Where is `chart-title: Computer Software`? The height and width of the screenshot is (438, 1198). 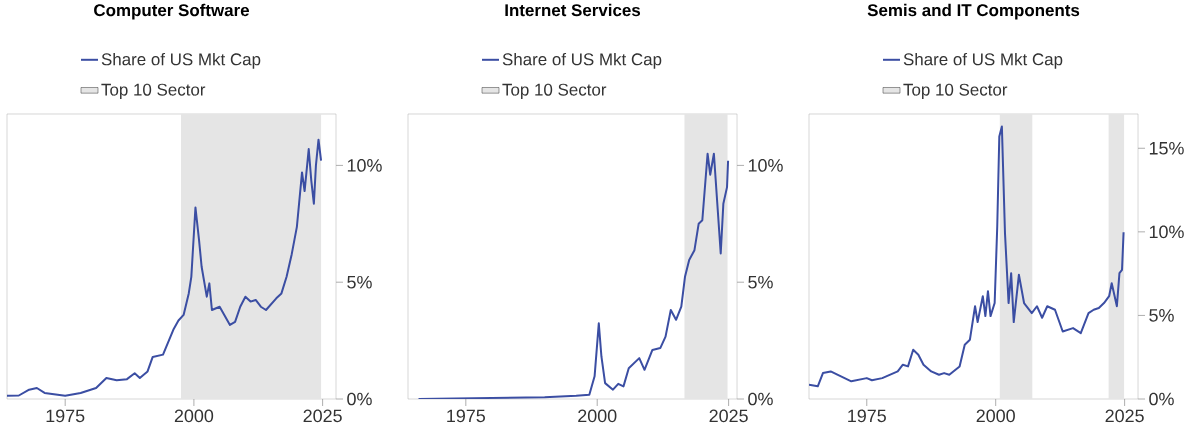 chart-title: Computer Software is located at coordinates (172, 11).